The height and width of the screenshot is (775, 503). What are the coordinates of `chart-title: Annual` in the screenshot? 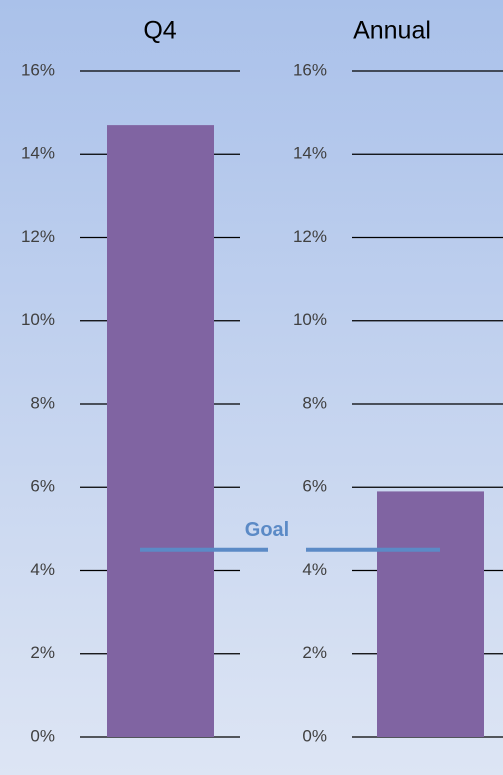 It's located at (392, 31).